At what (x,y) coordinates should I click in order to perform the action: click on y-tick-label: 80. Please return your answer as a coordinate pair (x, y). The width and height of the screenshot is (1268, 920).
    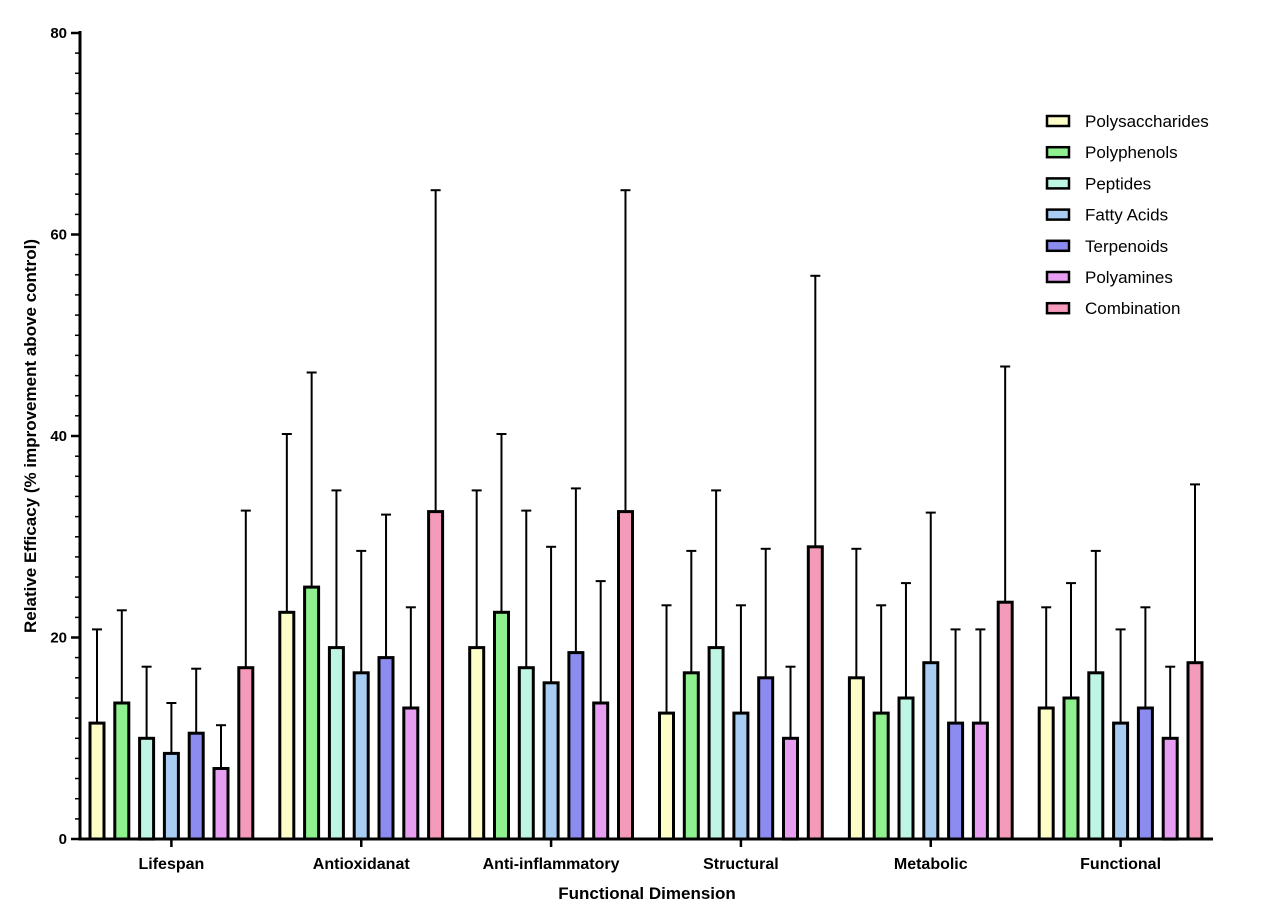
    Looking at the image, I should click on (58, 33).